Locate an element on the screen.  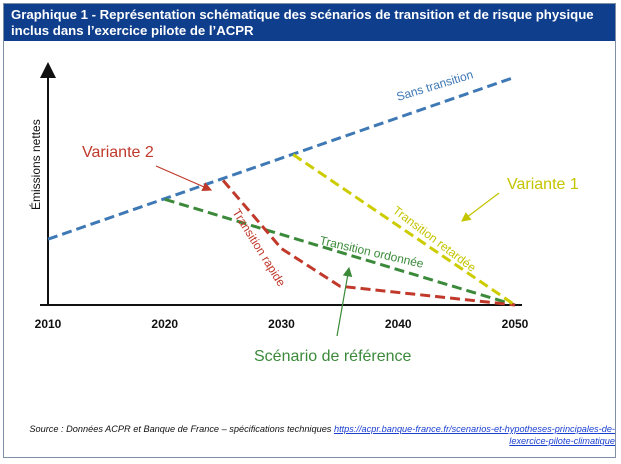
label-transition-rapide: Transition rapide is located at coordinates (258, 247).